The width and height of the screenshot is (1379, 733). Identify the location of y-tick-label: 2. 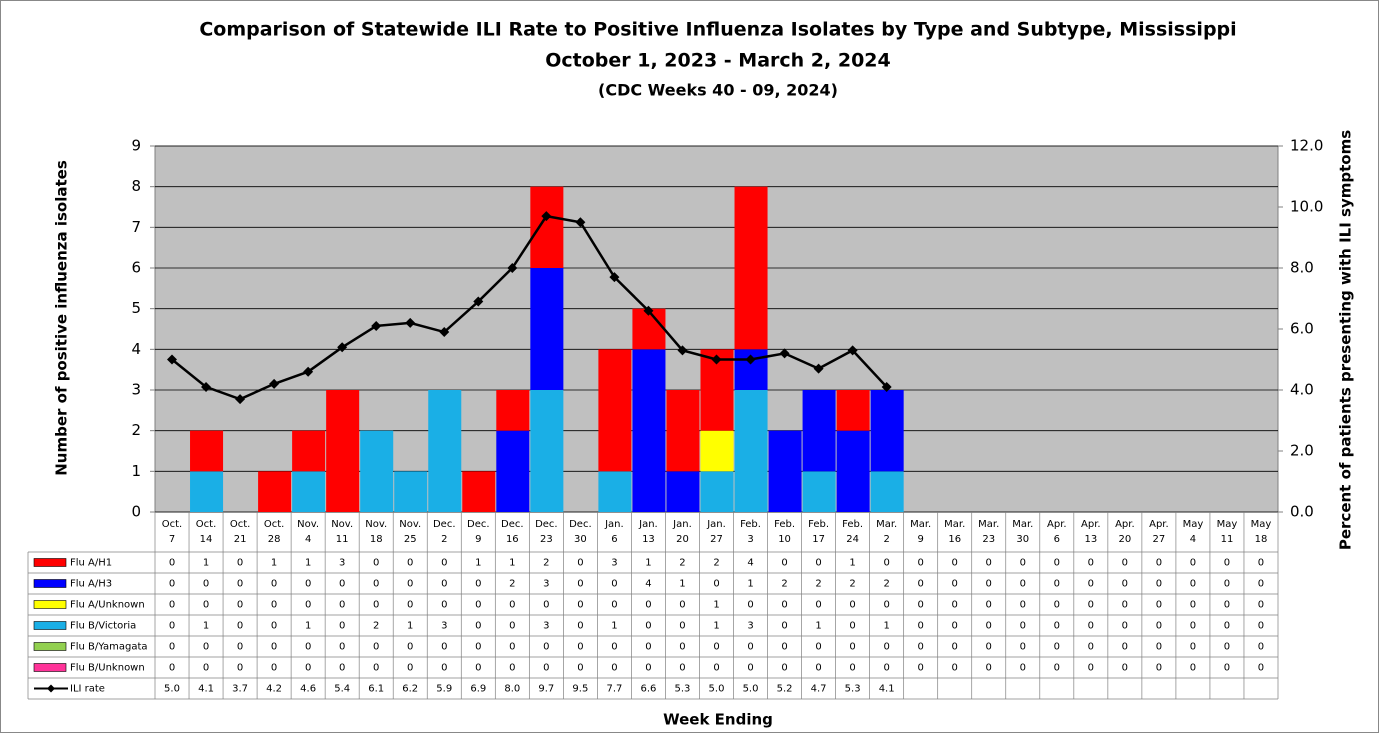
(136, 430).